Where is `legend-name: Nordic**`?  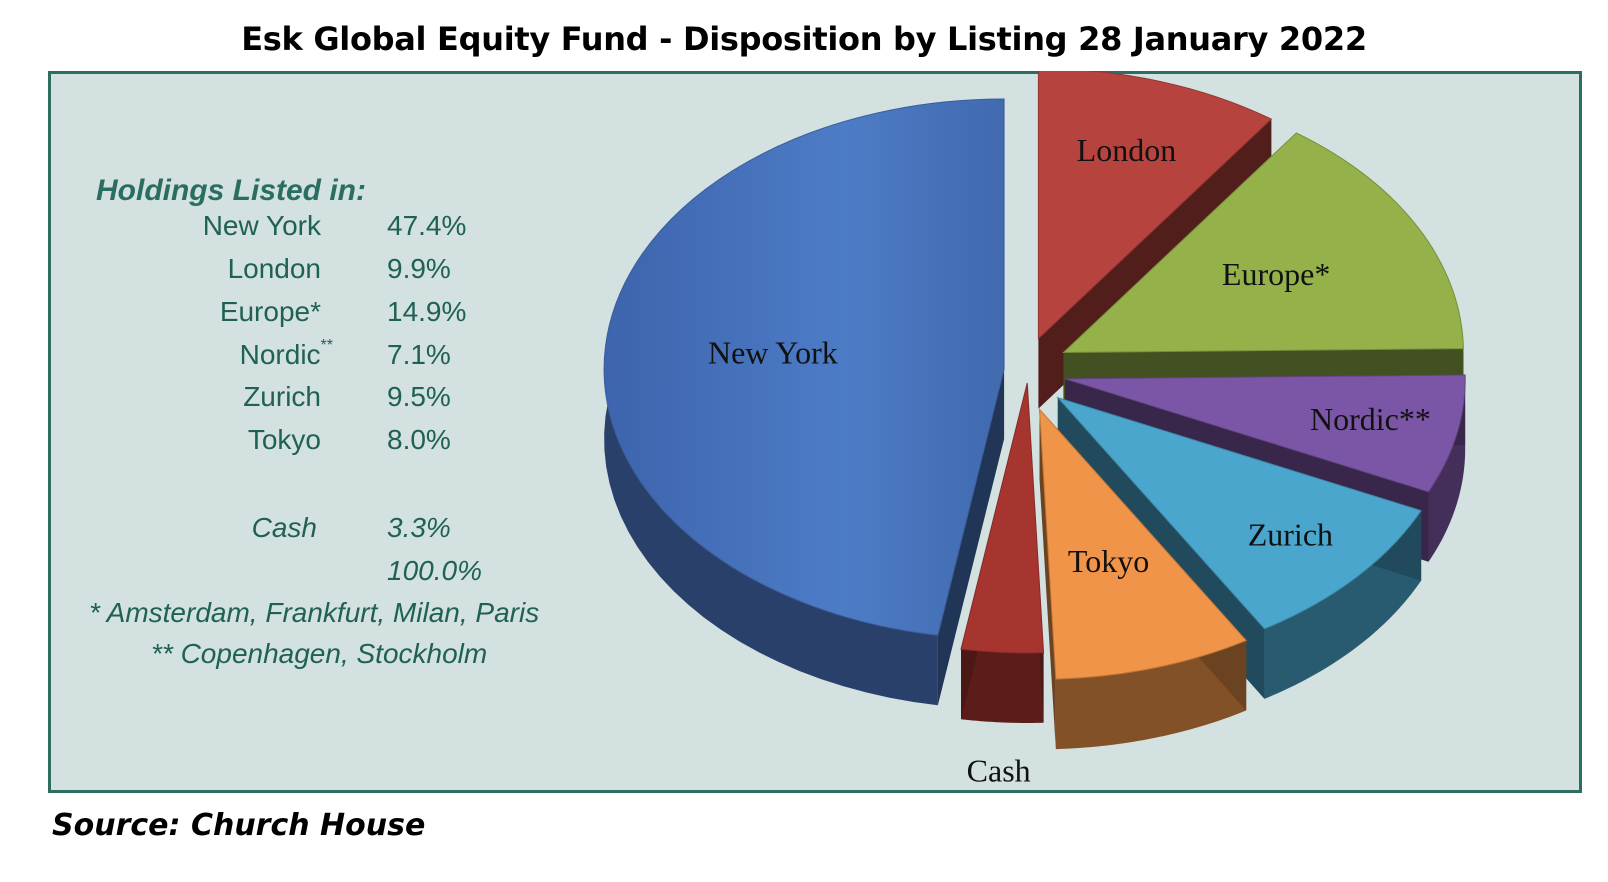 legend-name: Nordic** is located at coordinates (286, 353).